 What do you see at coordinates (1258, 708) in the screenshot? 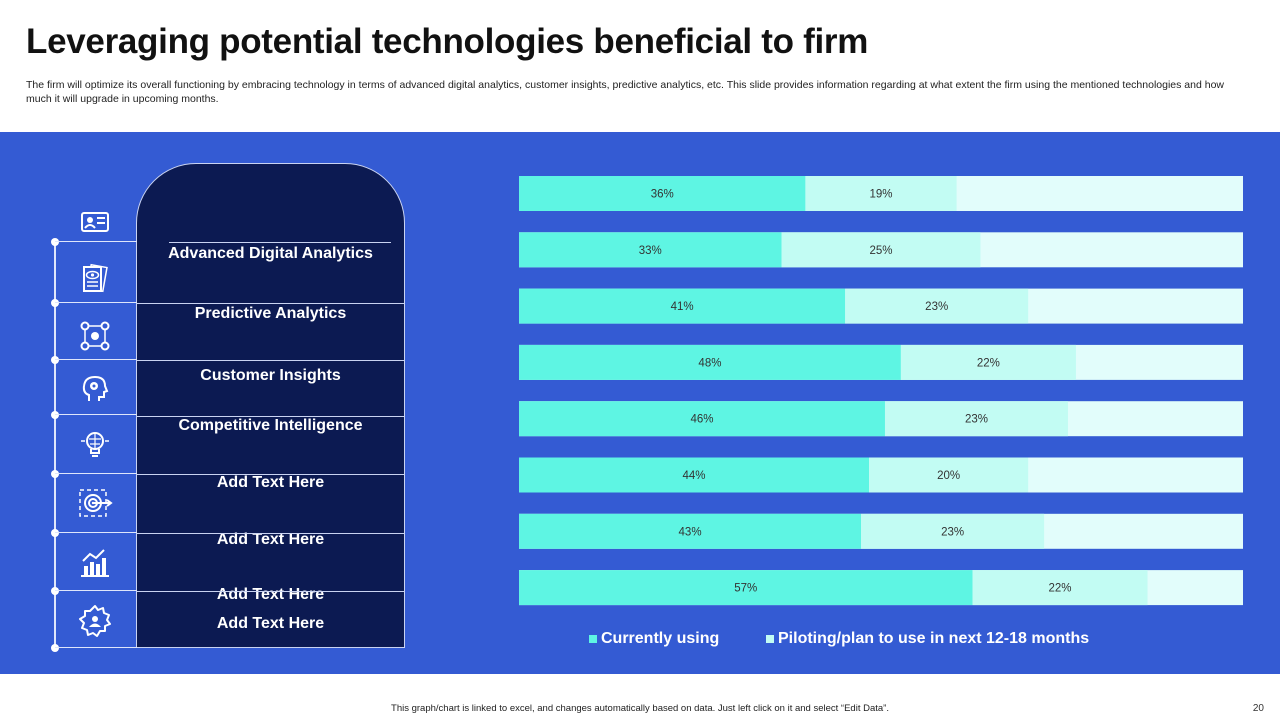
I see `page-number: 20` at bounding box center [1258, 708].